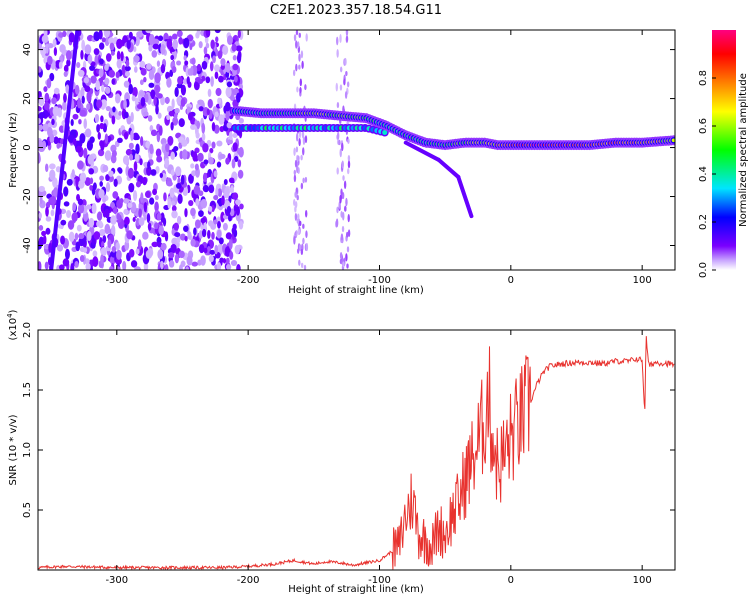  What do you see at coordinates (64, 150) in the screenshot?
I see `chirp-line` at bounding box center [64, 150].